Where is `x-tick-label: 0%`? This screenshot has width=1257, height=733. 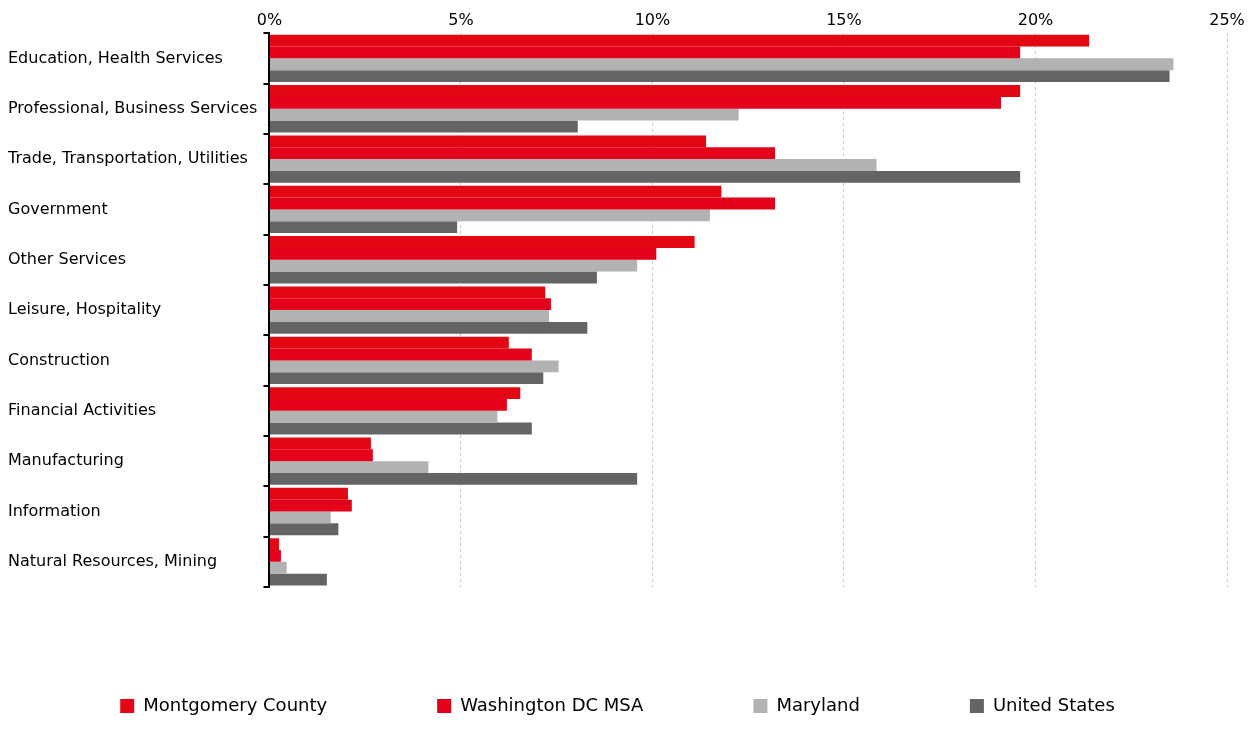
x-tick-label: 0% is located at coordinates (269, 19).